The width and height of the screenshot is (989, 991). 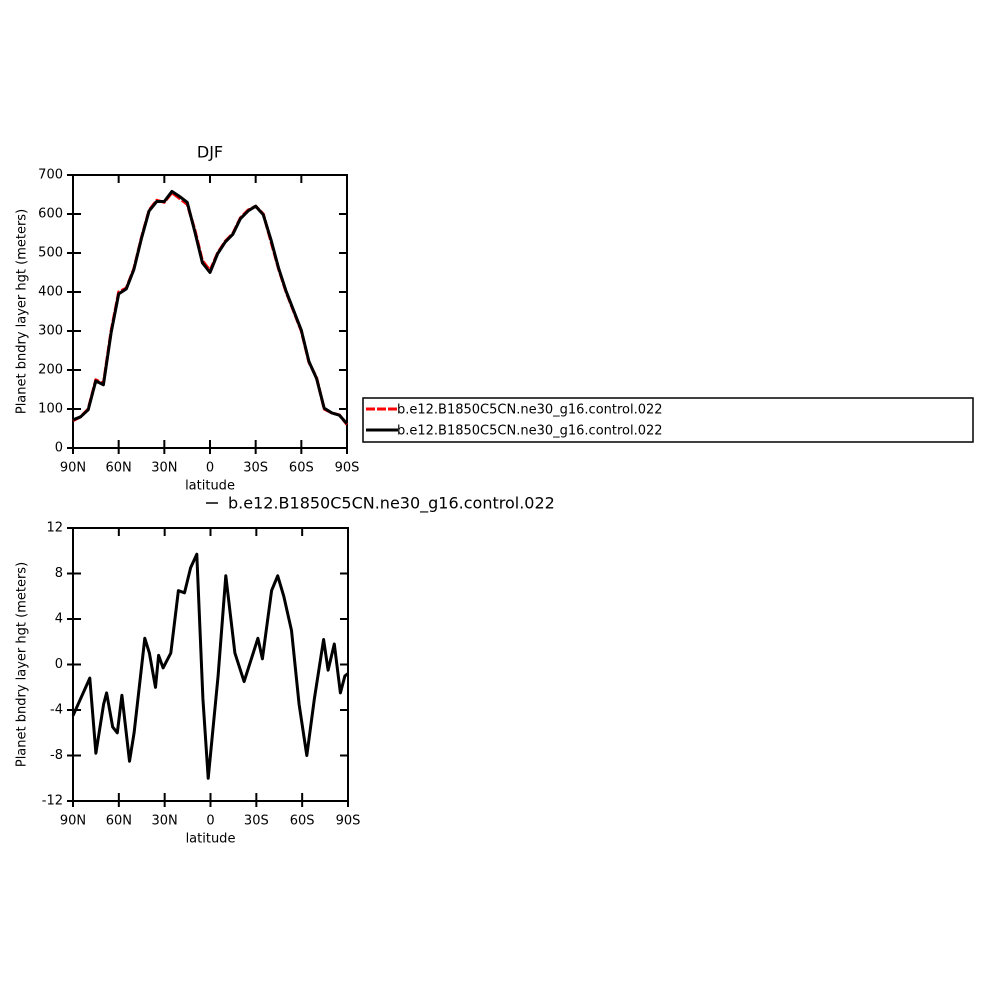 I want to click on y-tick-label: -12, so click(x=52, y=801).